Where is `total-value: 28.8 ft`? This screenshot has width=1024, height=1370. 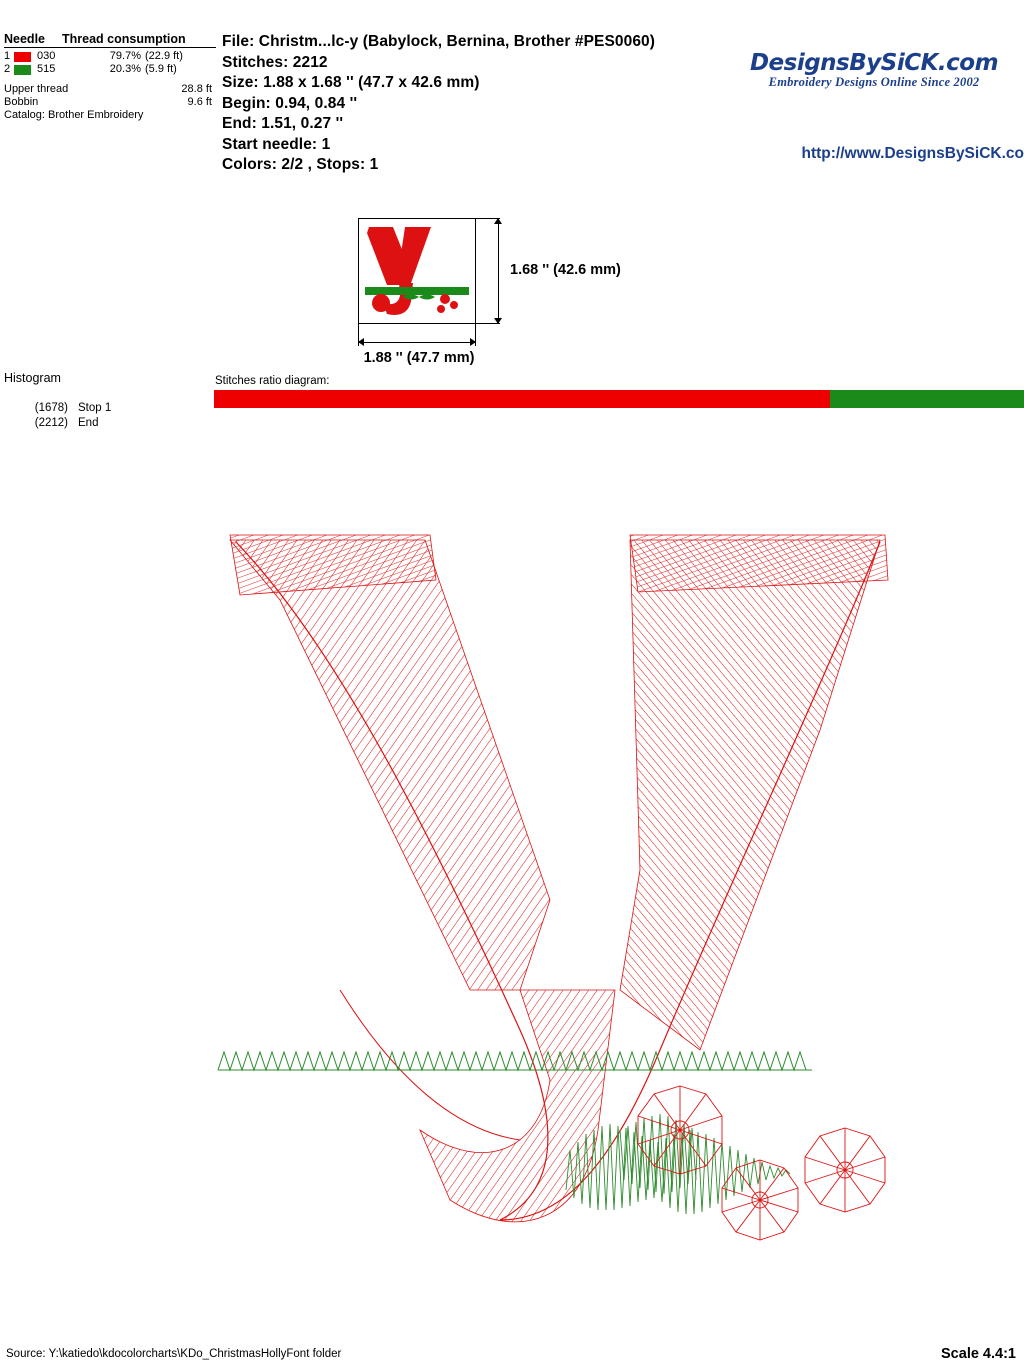
total-value: 28.8 ft is located at coordinates (196, 89).